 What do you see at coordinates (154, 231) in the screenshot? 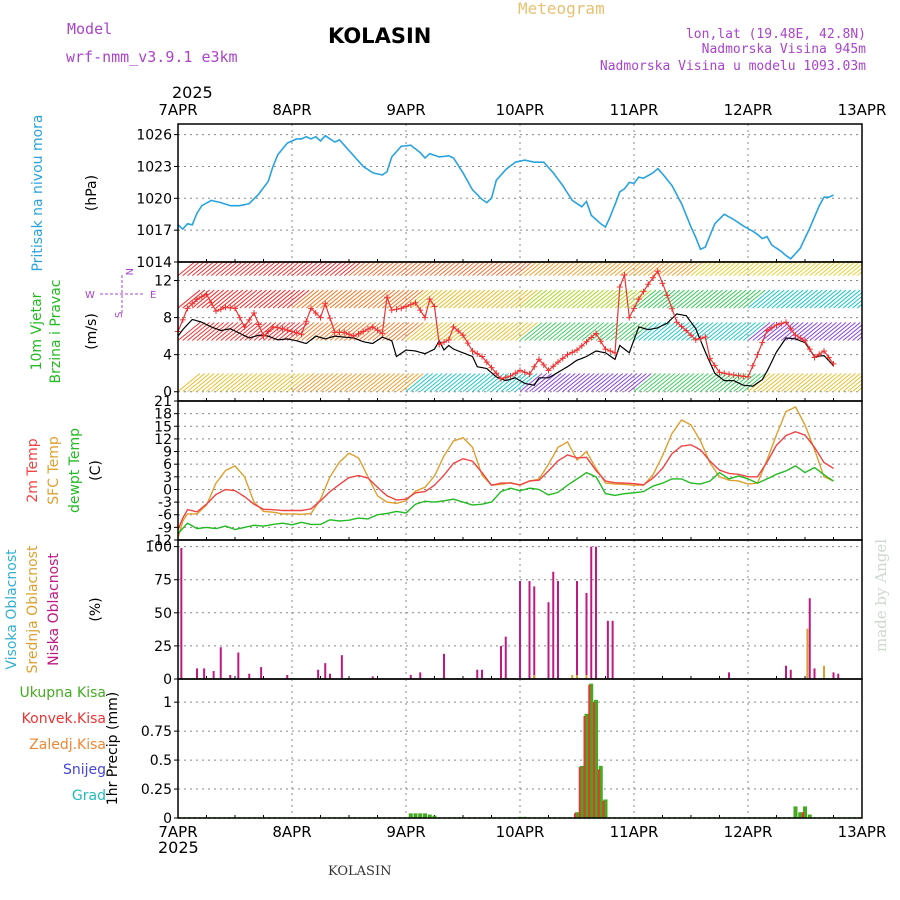
I see `y-tick-label: 1017` at bounding box center [154, 231].